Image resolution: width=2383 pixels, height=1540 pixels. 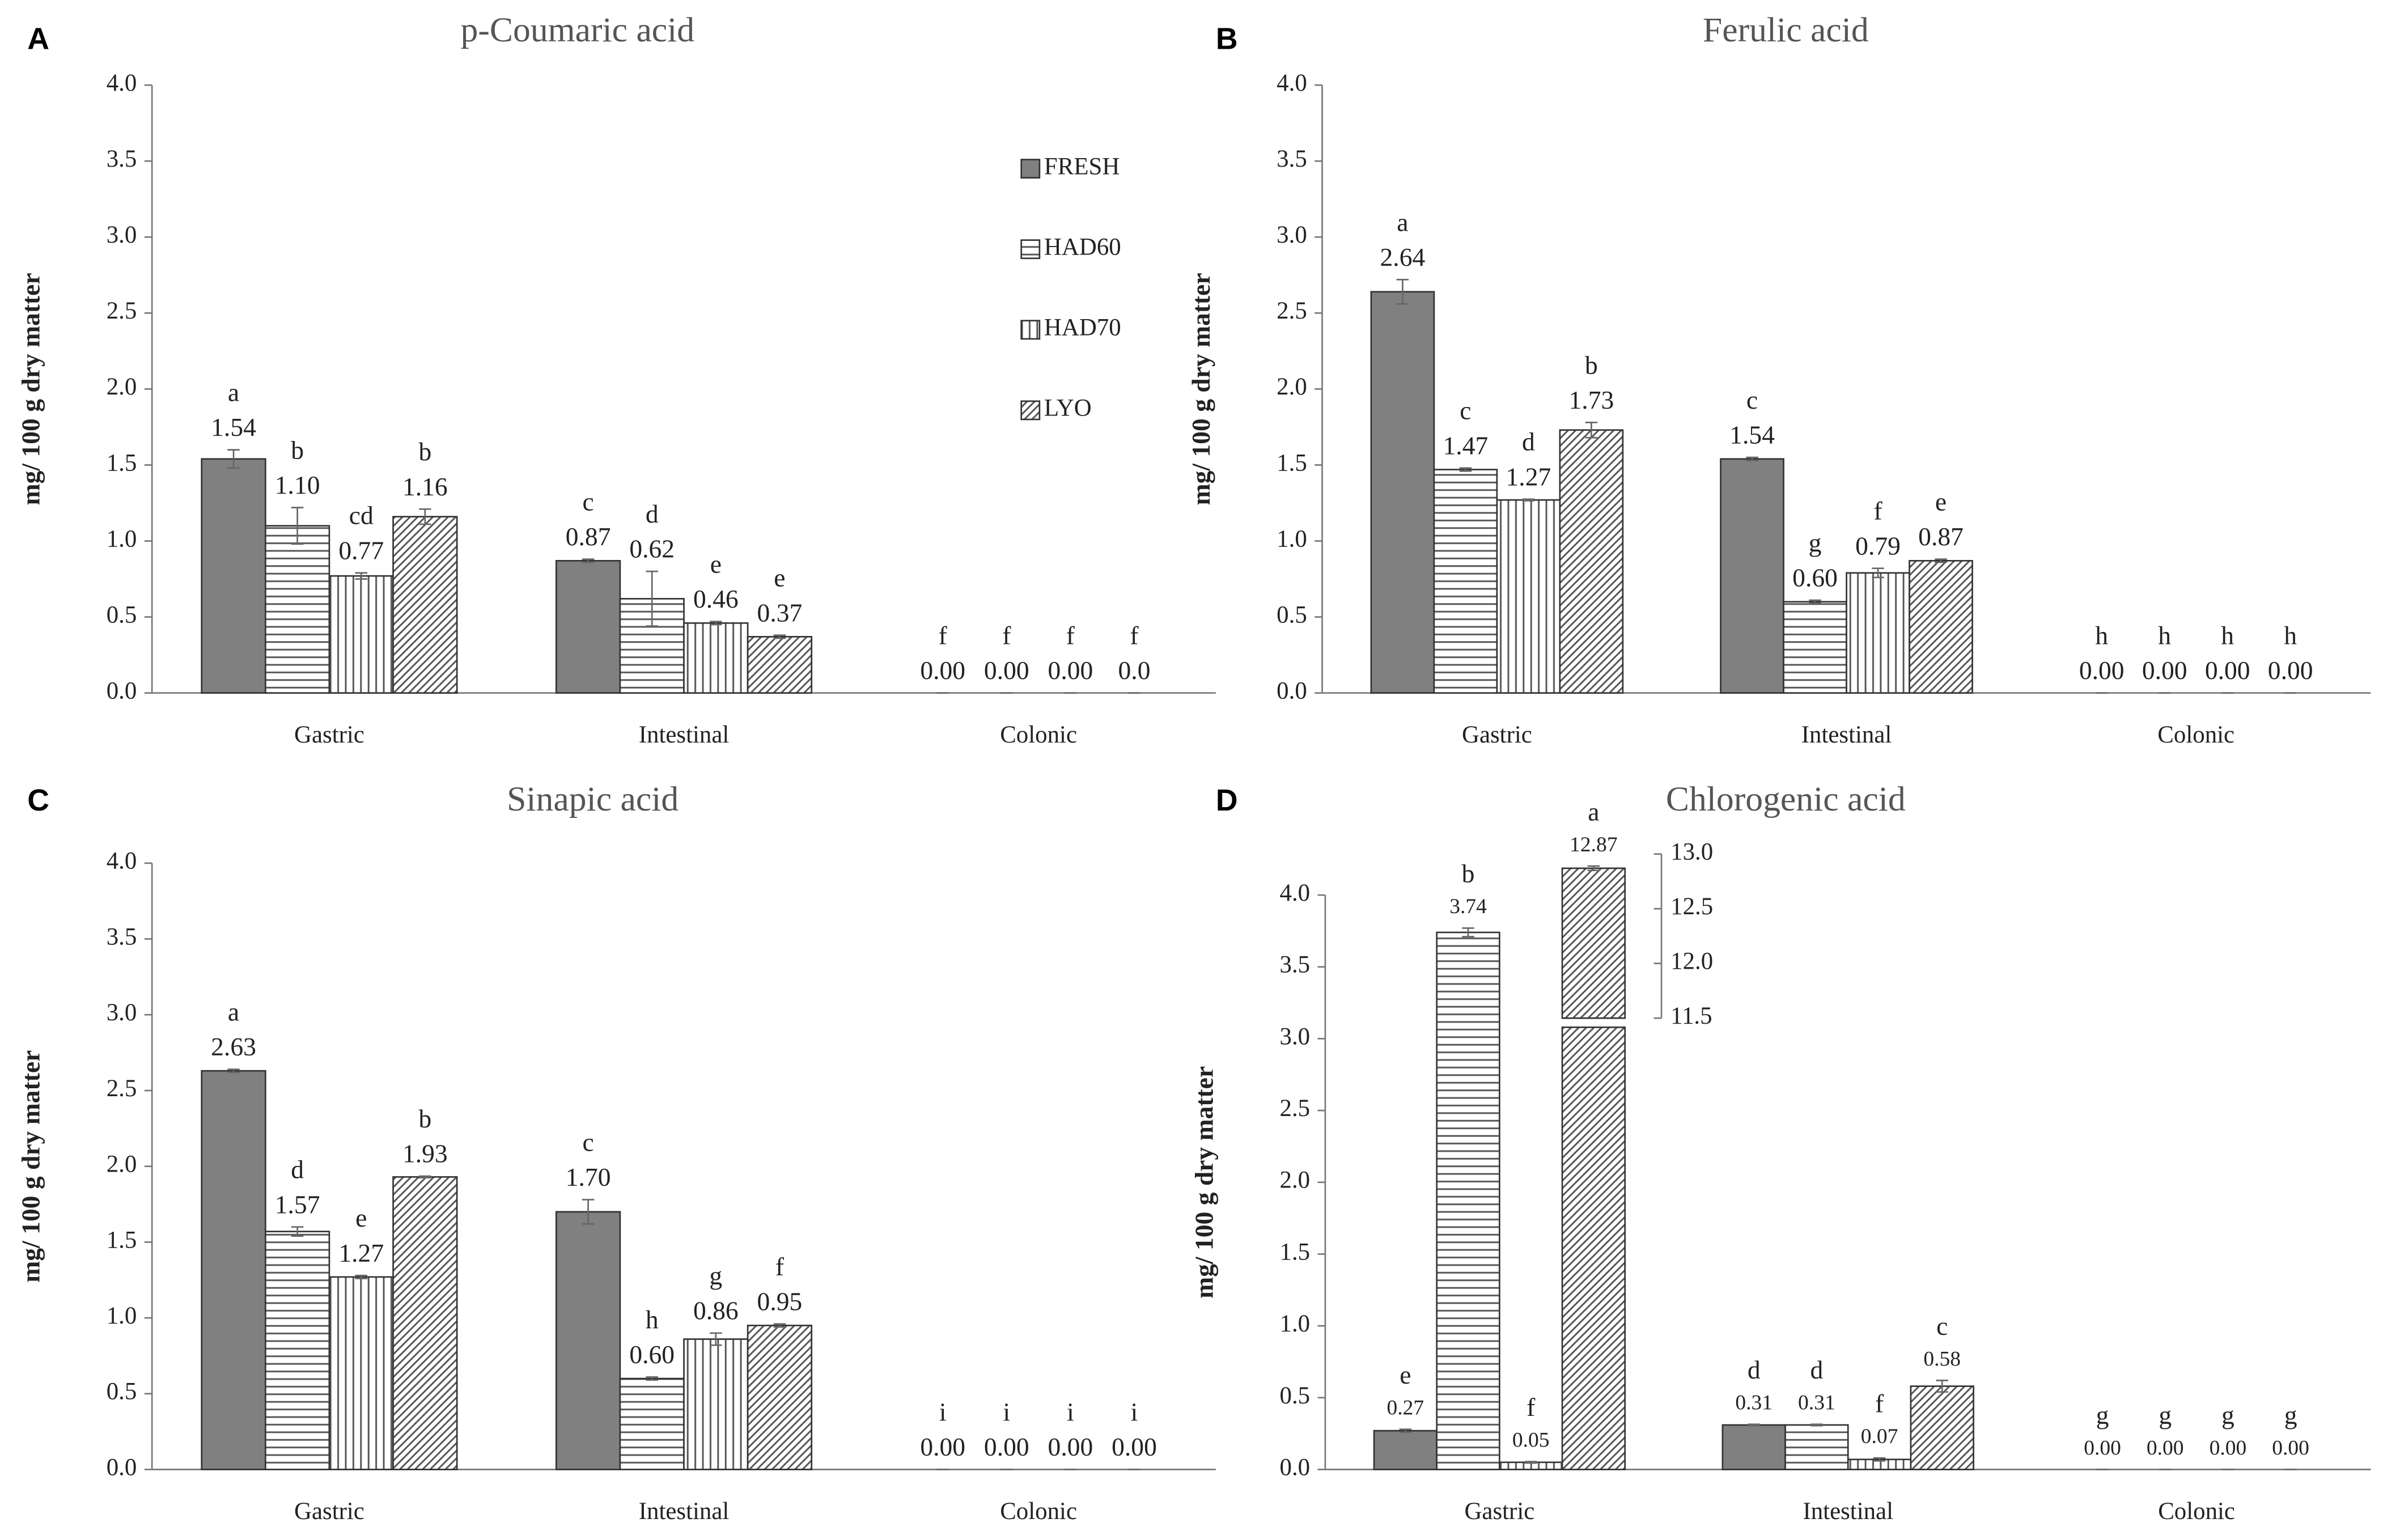 I want to click on x-tick-label: Colonic, so click(x=2195, y=735).